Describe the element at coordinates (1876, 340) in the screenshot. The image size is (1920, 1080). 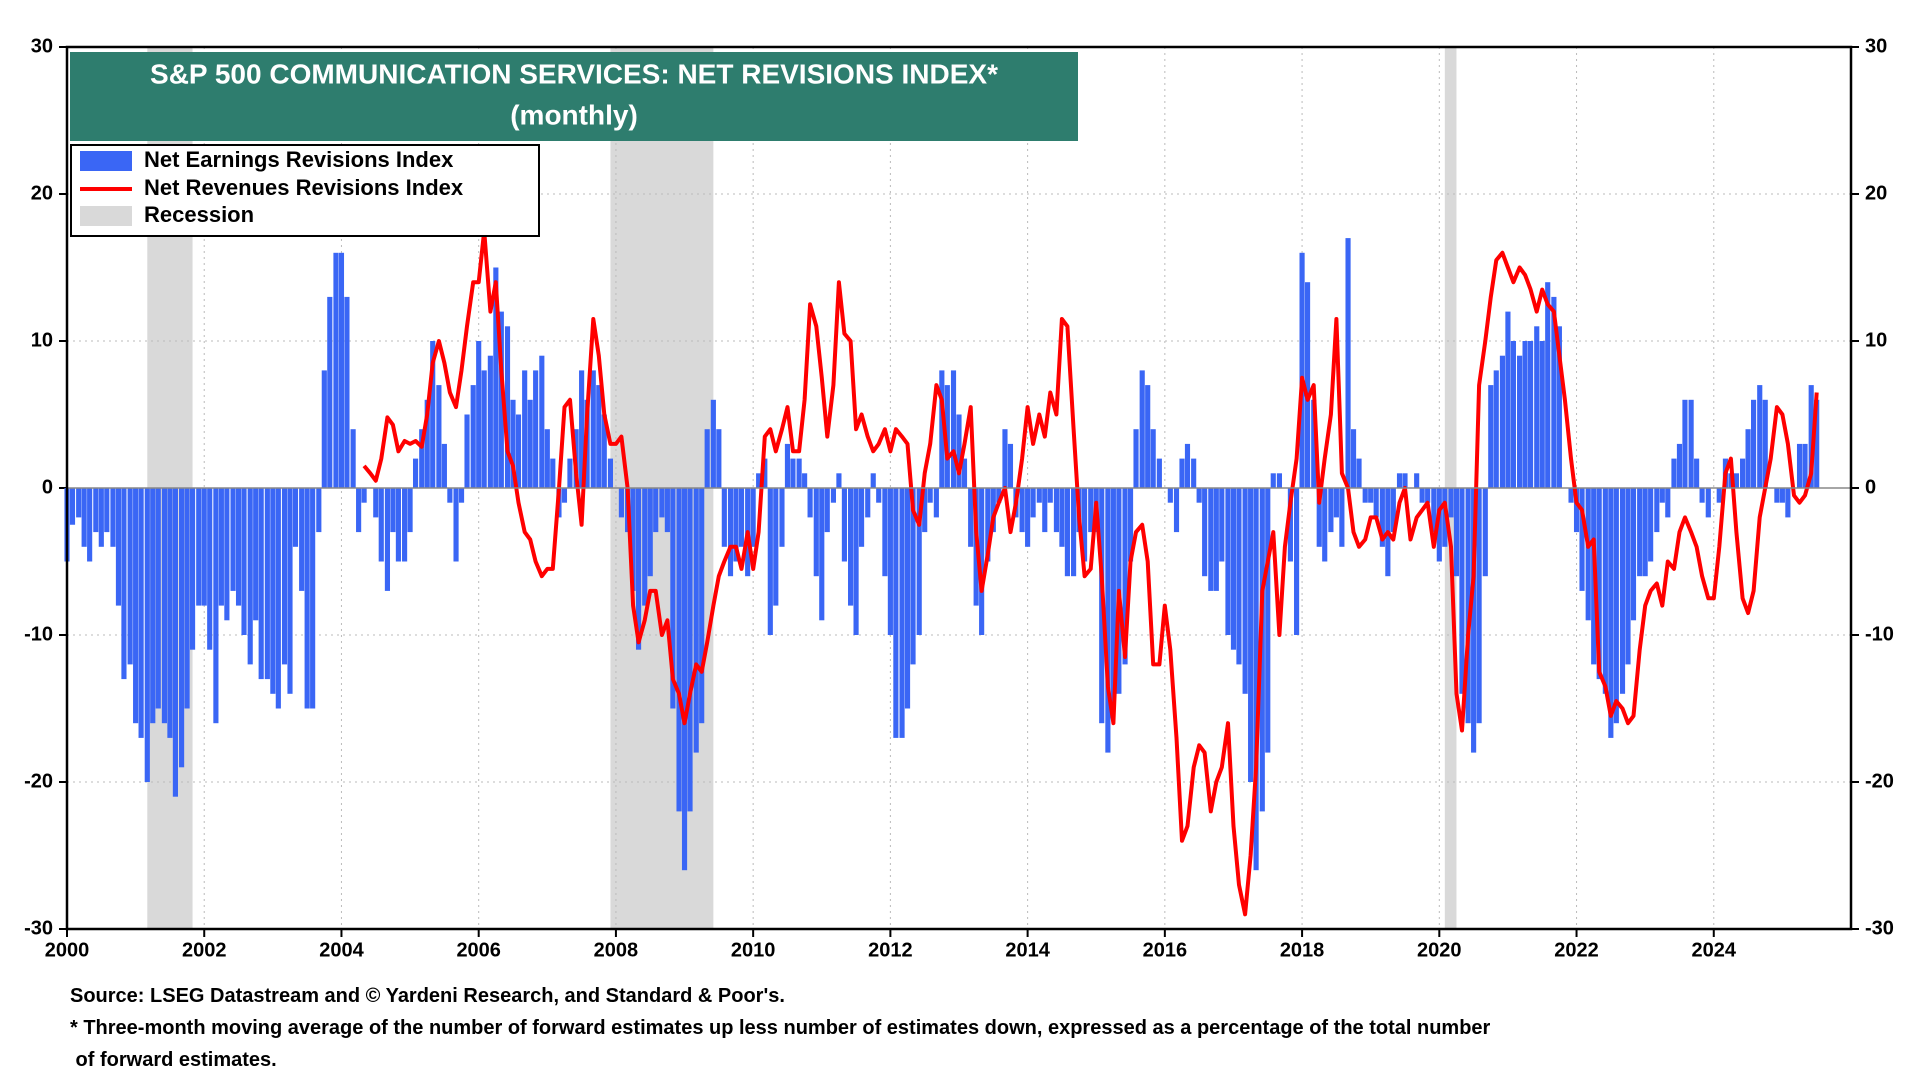
I see `y2-tick-label: 10` at that location.